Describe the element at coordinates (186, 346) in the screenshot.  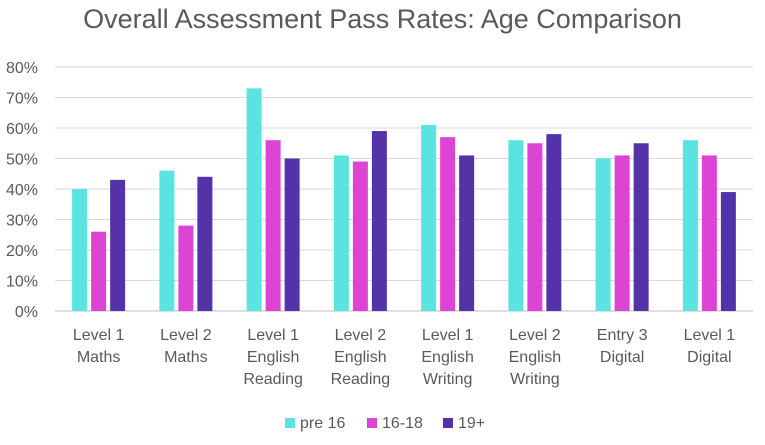
I see `x-tick-label: Level 2 Maths` at that location.